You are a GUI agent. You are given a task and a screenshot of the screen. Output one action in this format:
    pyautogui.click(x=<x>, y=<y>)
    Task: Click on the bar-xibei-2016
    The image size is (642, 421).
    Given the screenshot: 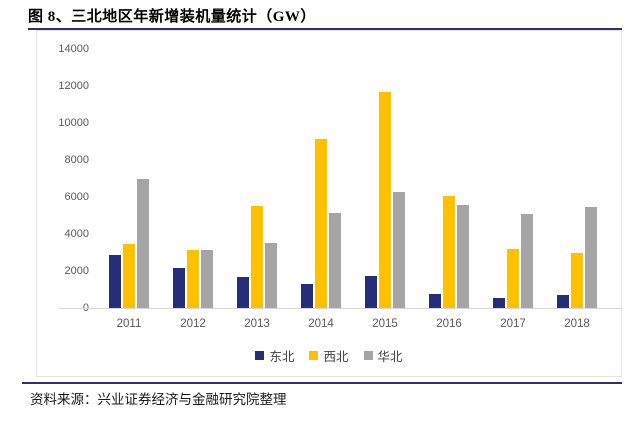 What is the action you would take?
    pyautogui.click(x=449, y=252)
    